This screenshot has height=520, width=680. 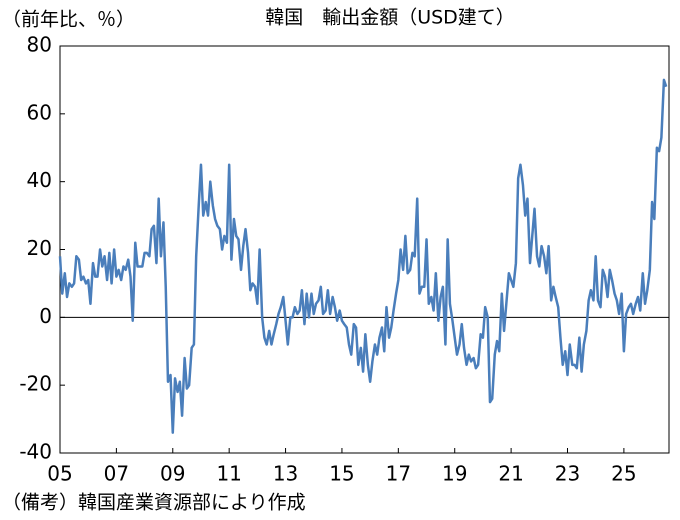 What do you see at coordinates (39, 112) in the screenshot?
I see `y-tick-label: 60` at bounding box center [39, 112].